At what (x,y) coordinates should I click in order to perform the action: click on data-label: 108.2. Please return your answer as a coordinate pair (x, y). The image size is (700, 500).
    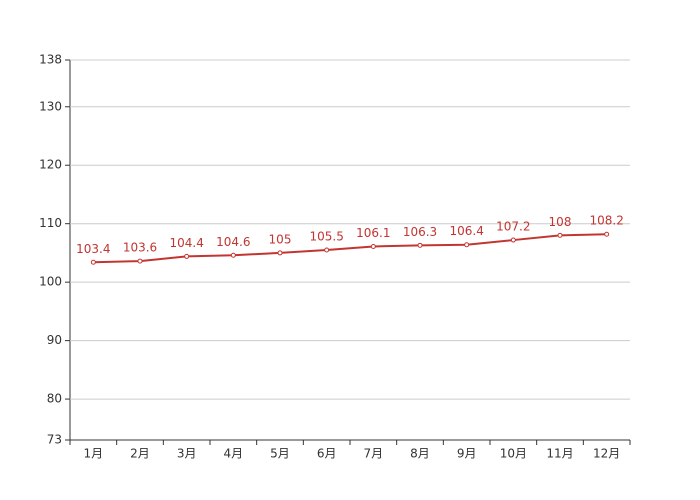
    Looking at the image, I should click on (606, 221).